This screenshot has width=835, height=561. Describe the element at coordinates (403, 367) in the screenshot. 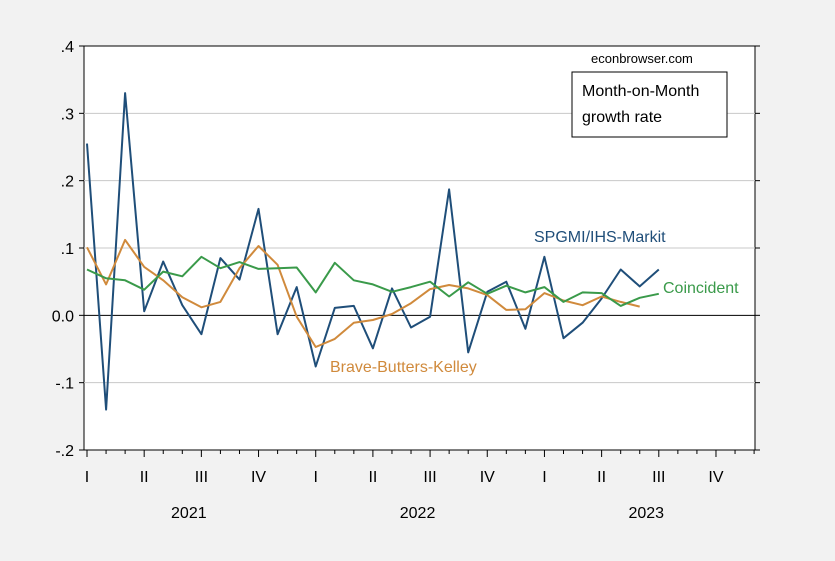

I see `series-label-bbk: Brave-Butters-Kelley` at that location.